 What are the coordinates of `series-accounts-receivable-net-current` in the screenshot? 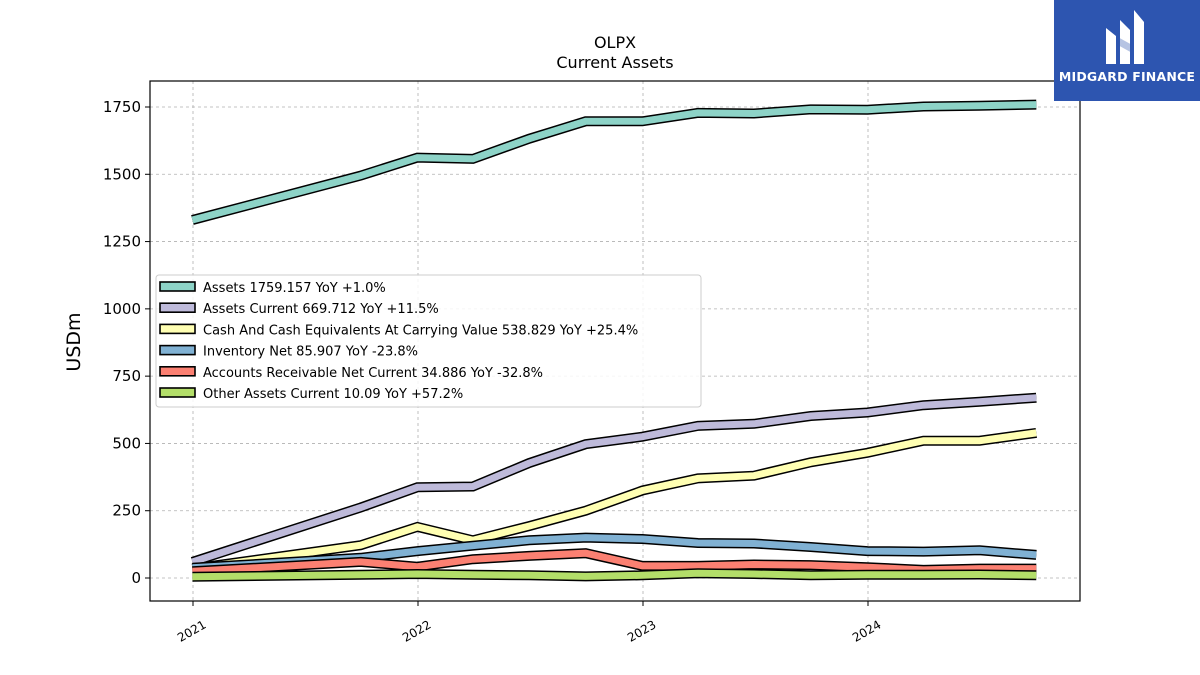 It's located at (614, 562).